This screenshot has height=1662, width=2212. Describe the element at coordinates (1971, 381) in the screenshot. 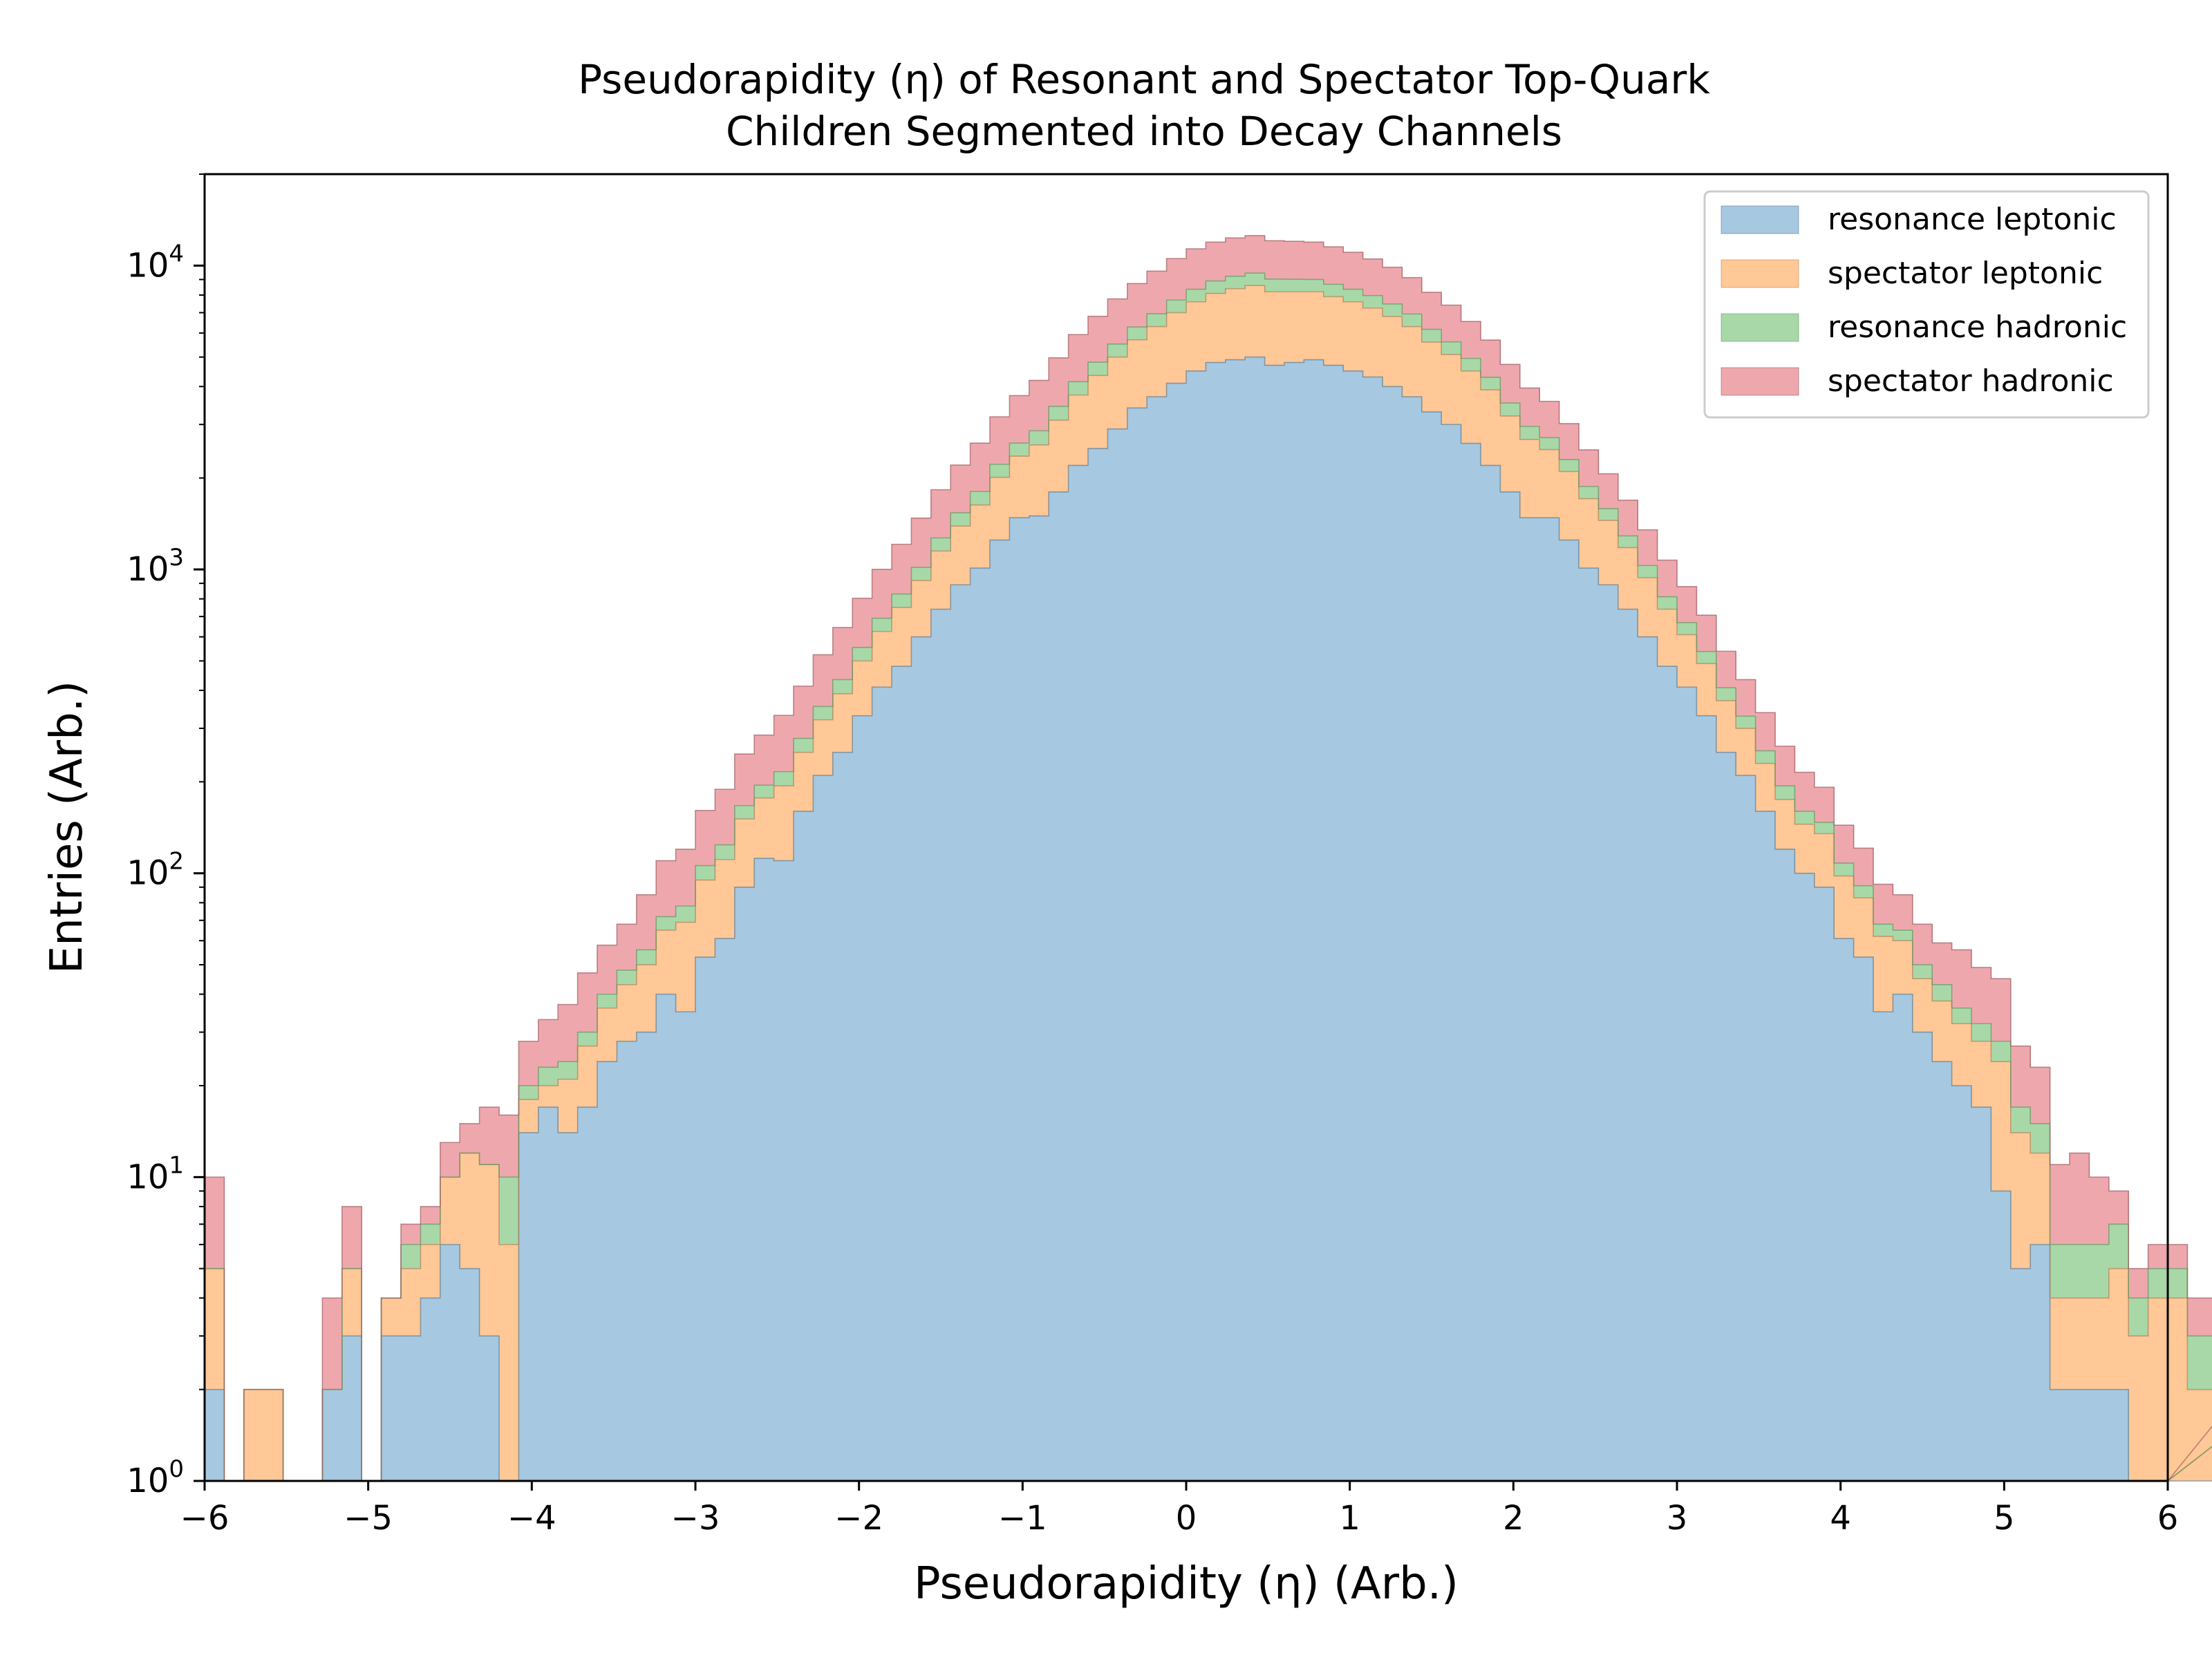

I see `legend-label: spectator hadronic` at that location.